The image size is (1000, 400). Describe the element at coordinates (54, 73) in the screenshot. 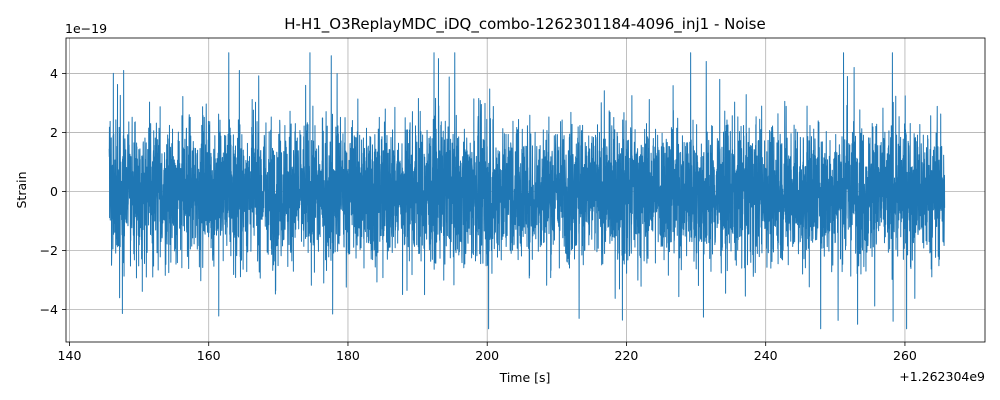

I see `y-tick-label: 4` at that location.